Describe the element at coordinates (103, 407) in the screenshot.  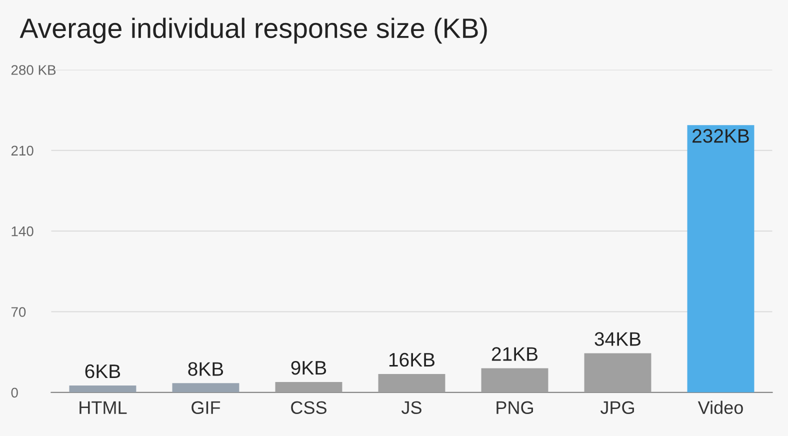
I see `x-tick-label: HTML` at that location.